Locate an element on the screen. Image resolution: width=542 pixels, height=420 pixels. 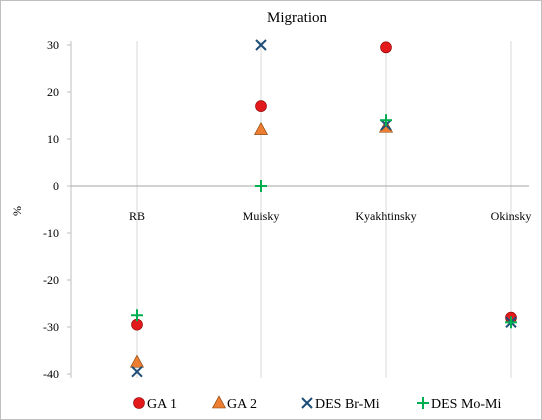
y-tick-label: -20 is located at coordinates (51, 280).